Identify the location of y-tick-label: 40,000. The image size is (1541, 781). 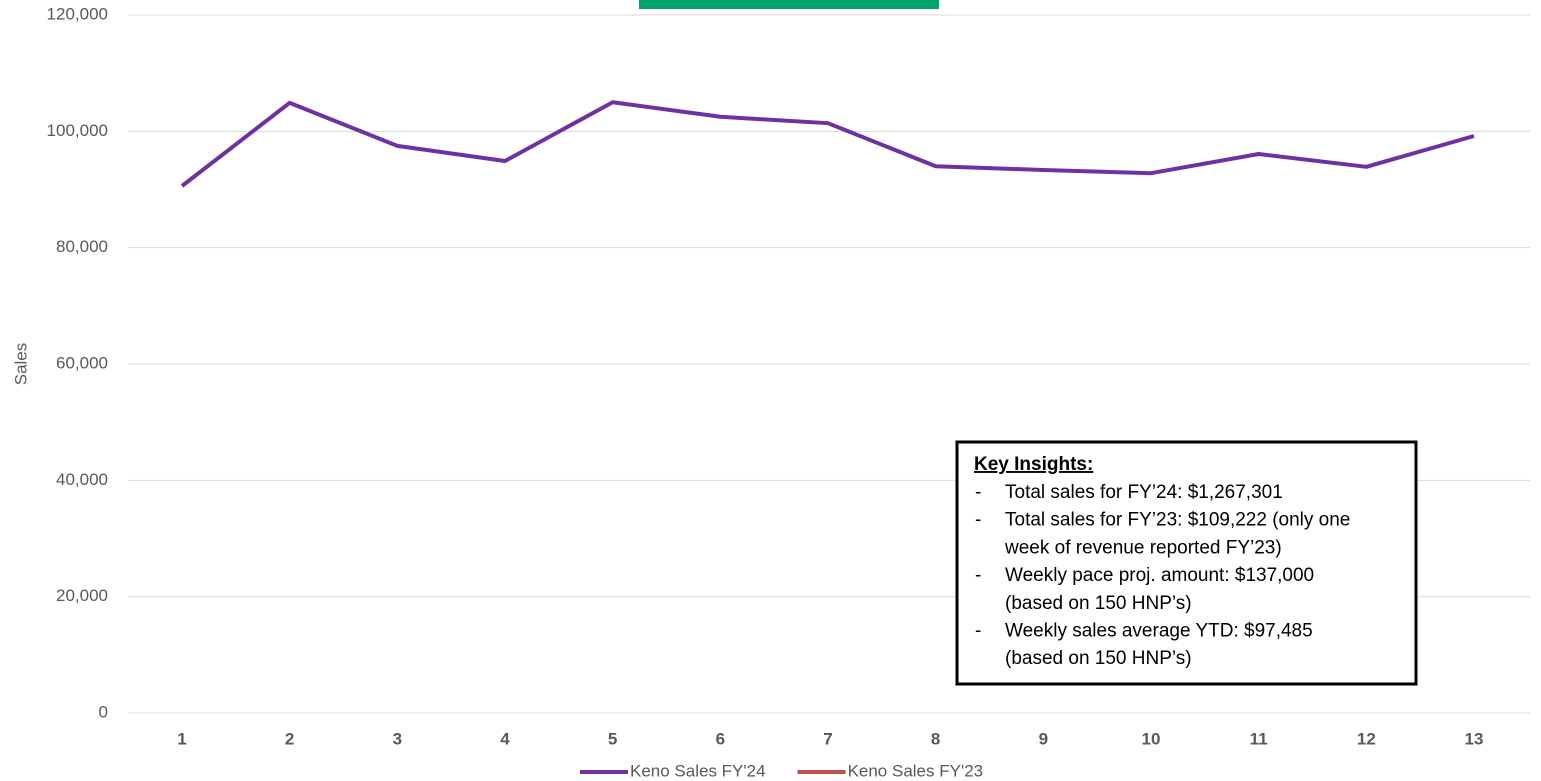
(82, 479).